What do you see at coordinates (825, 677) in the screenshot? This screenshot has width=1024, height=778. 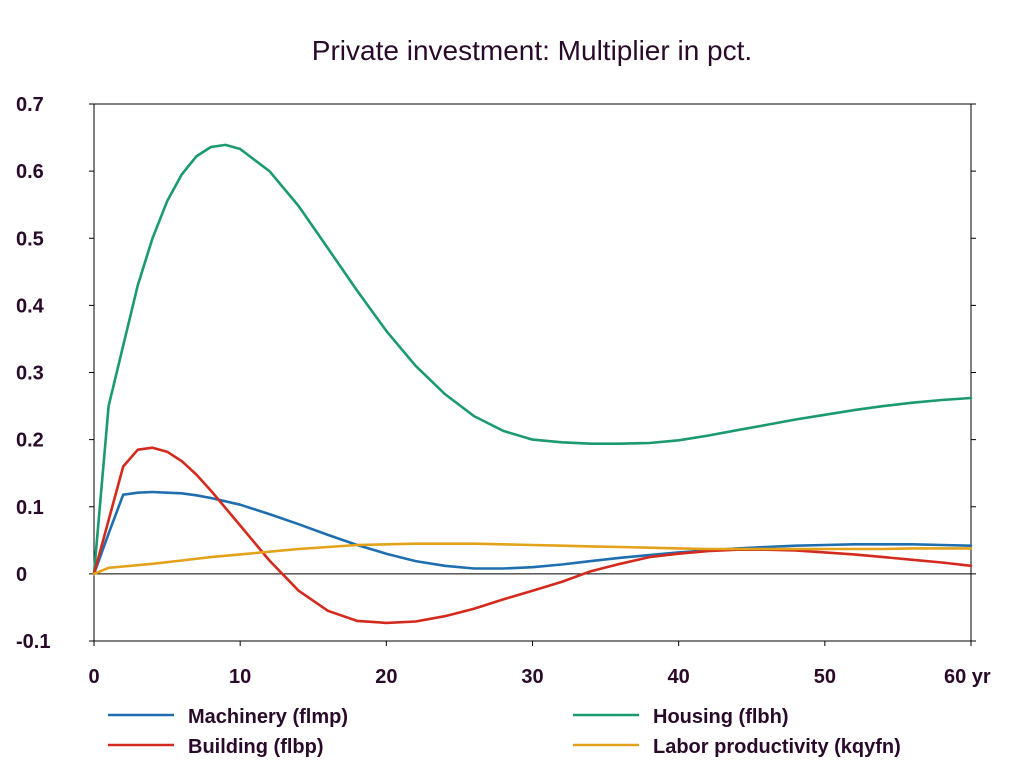 I see `x-tick-label: 50` at bounding box center [825, 677].